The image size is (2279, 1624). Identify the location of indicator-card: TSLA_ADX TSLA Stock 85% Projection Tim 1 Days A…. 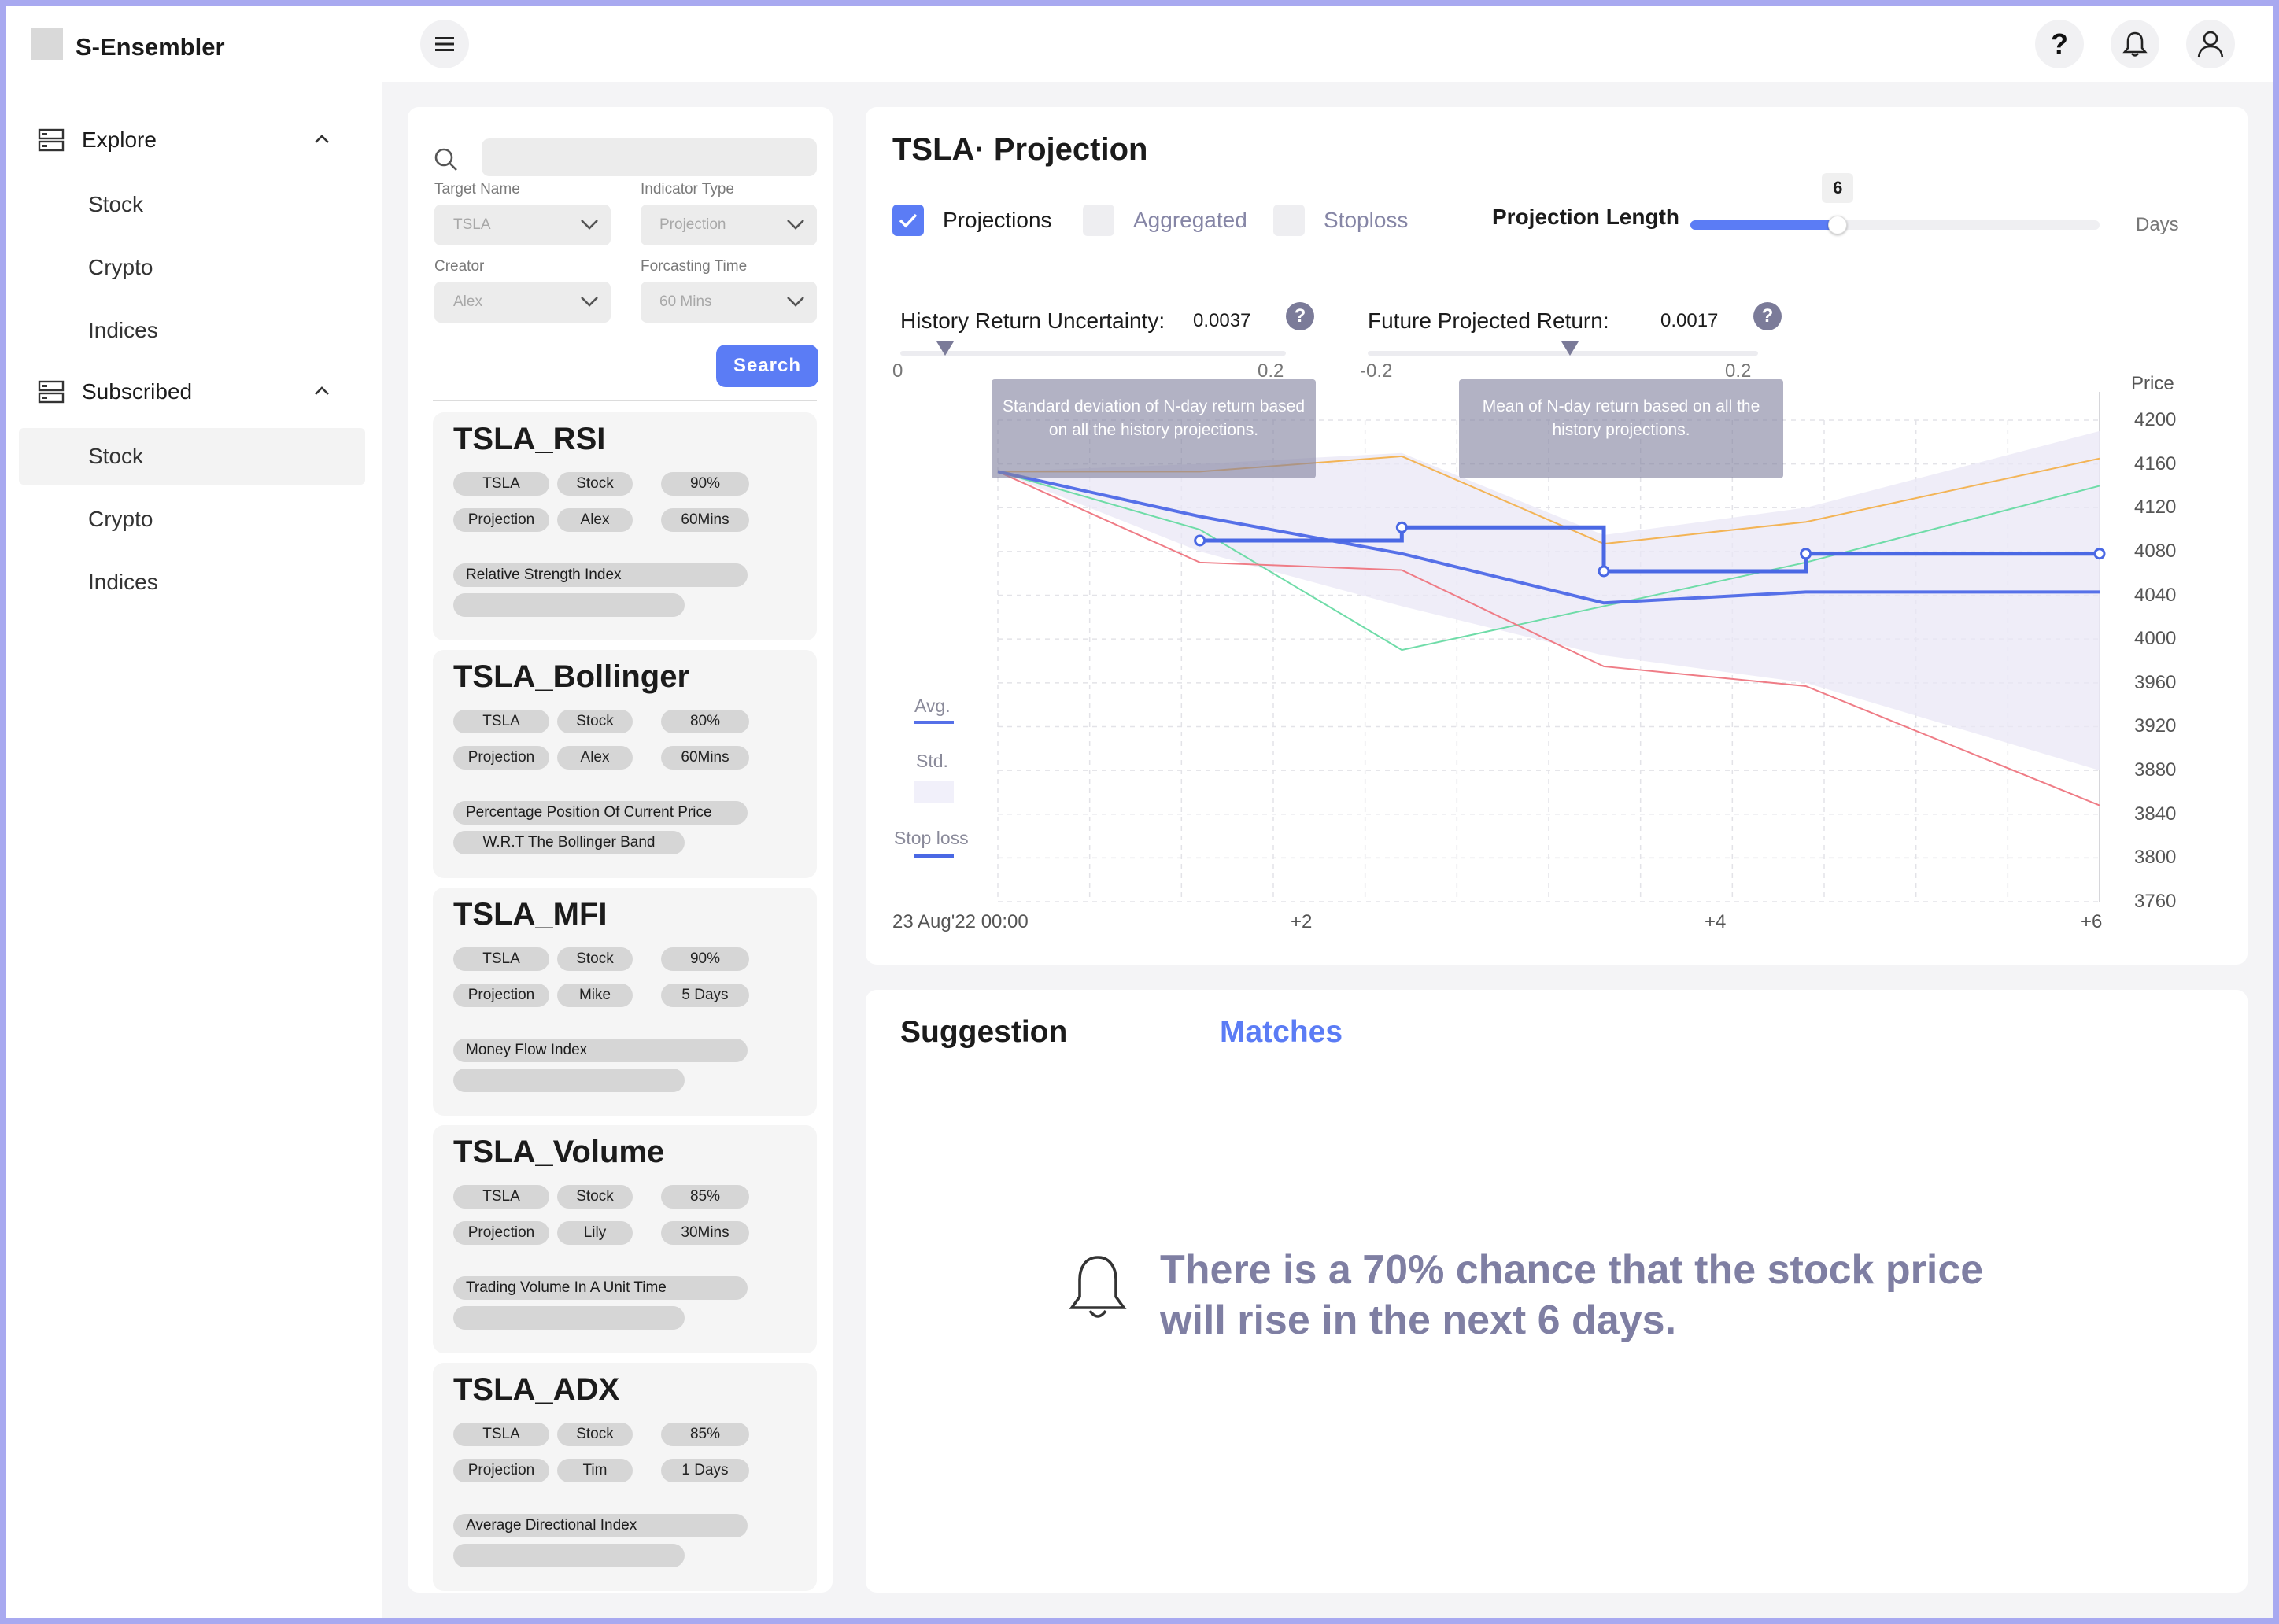
(625, 1477).